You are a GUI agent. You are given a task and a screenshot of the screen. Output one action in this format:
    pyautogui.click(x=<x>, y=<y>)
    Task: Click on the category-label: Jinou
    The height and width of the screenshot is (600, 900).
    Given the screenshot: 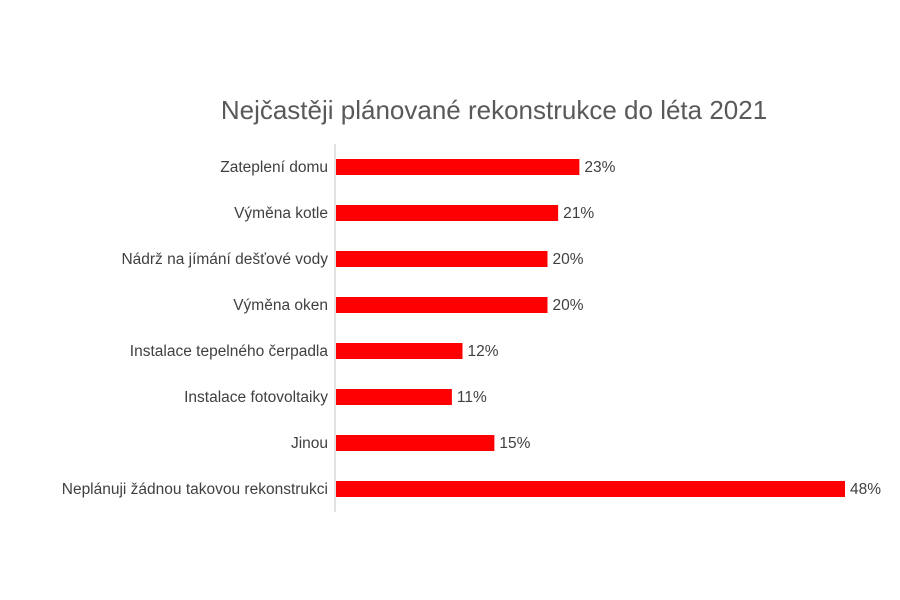 What is the action you would take?
    pyautogui.click(x=309, y=443)
    